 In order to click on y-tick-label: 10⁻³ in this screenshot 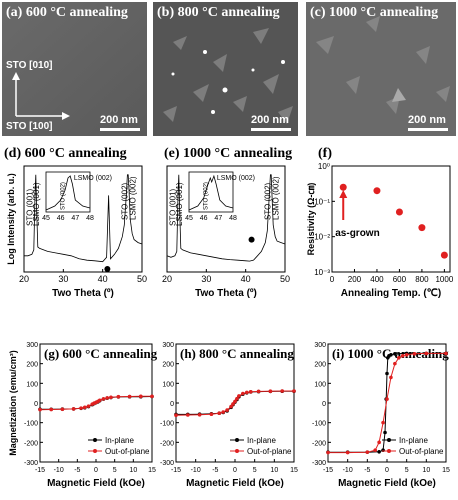, I will do `click(322, 272)`.